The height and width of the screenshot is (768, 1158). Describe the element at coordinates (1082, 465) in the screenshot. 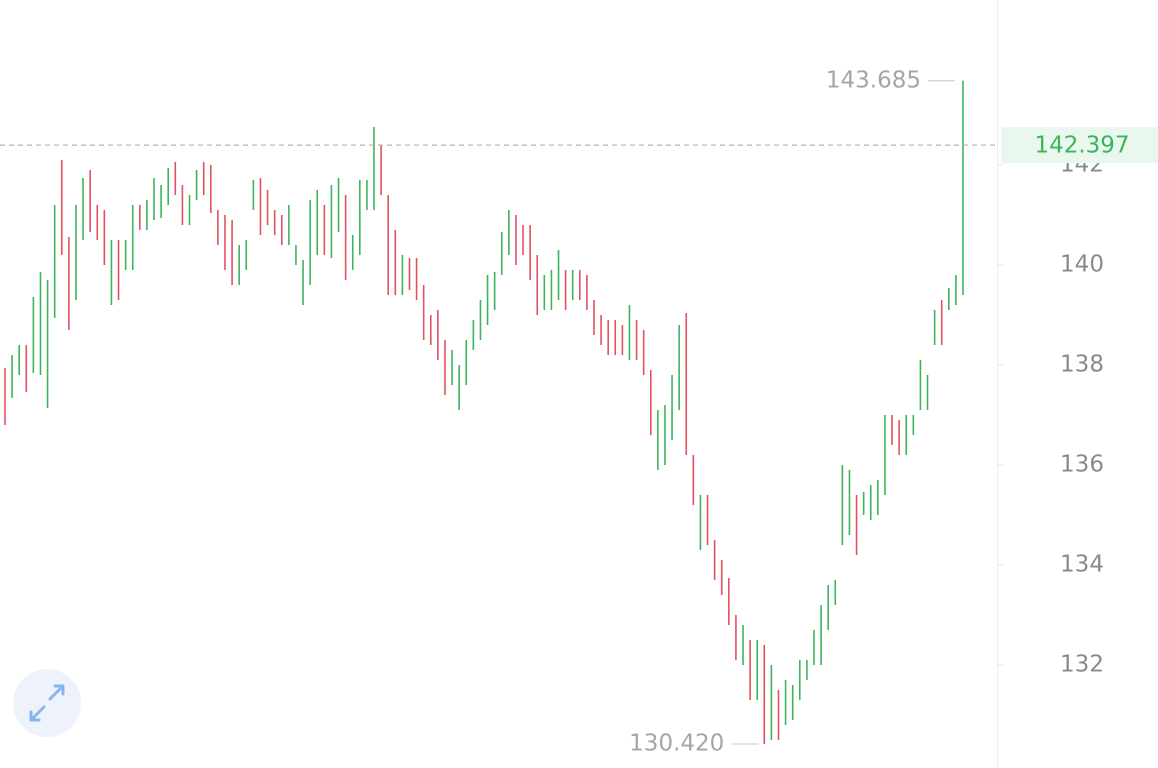

I see `y-tick-label: 136` at that location.